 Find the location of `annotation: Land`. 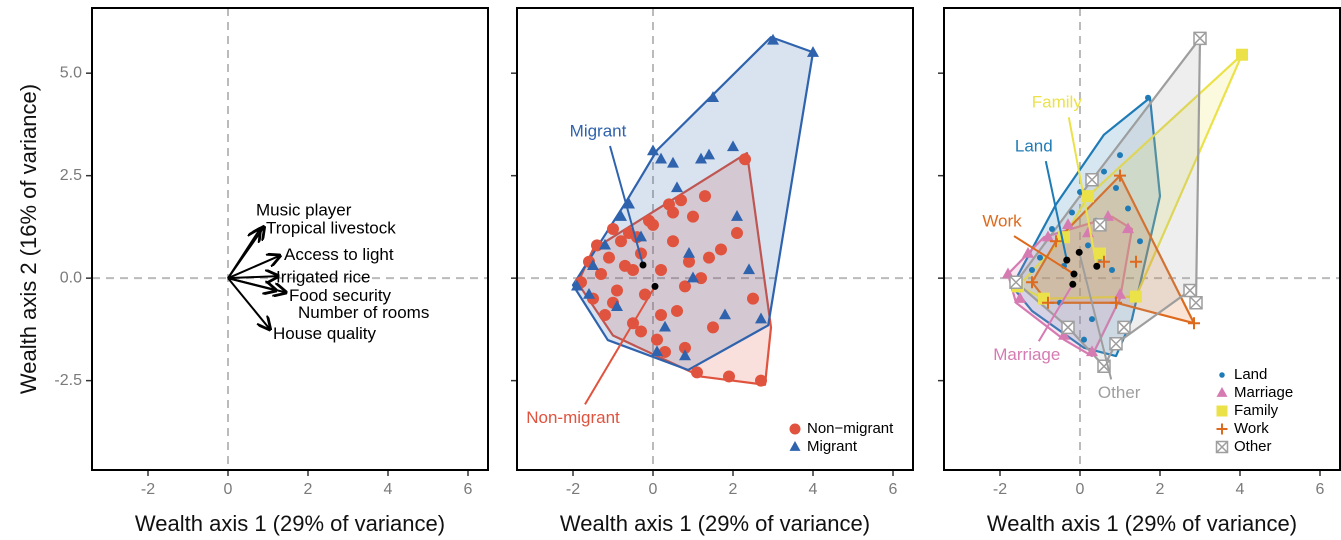

annotation: Land is located at coordinates (1034, 146).